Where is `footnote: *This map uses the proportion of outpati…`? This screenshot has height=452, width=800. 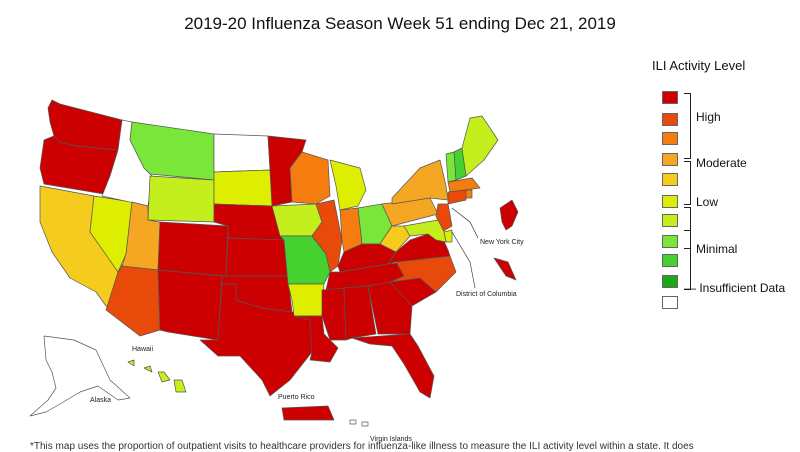 footnote: *This map uses the proportion of outpati… is located at coordinates (362, 446).